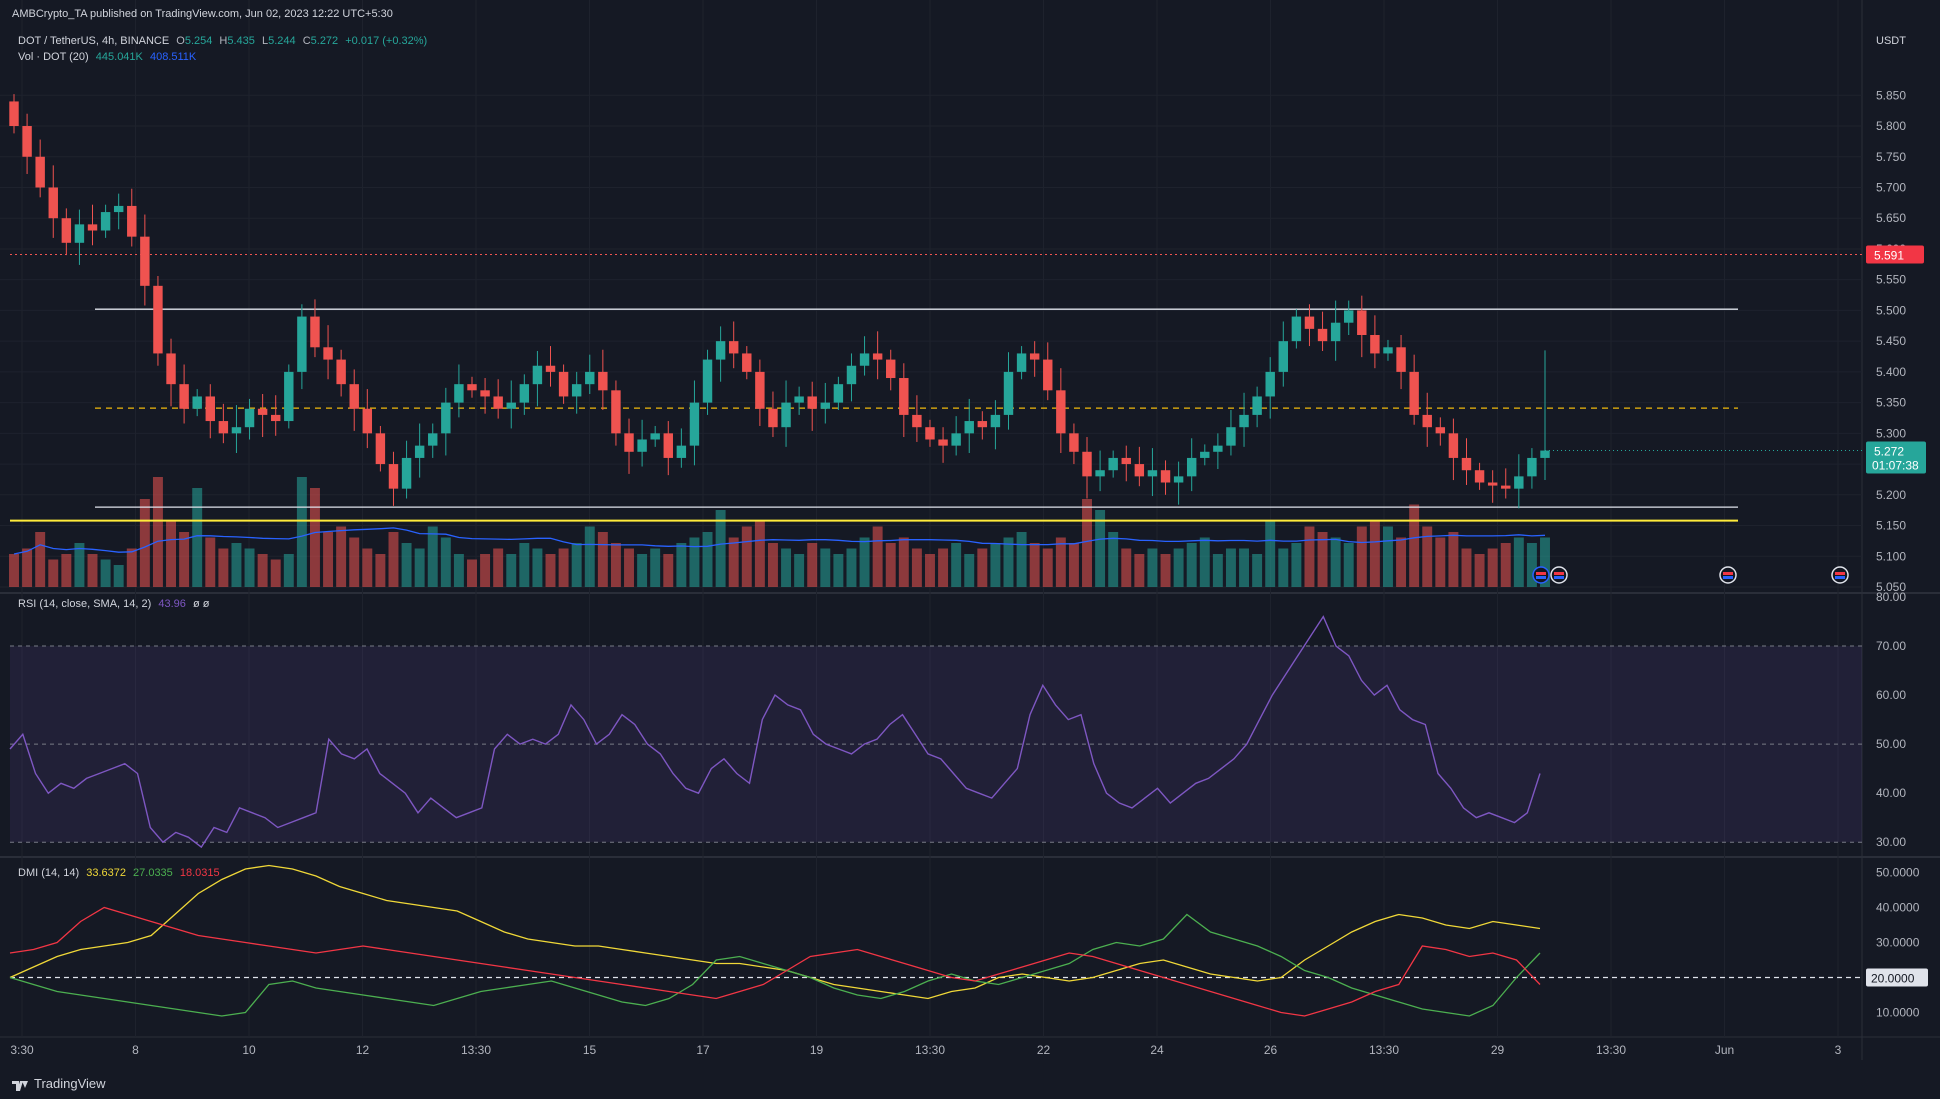 Image resolution: width=1940 pixels, height=1099 pixels. Describe the element at coordinates (1891, 280) in the screenshot. I see `price-tick-label: 5.550` at that location.